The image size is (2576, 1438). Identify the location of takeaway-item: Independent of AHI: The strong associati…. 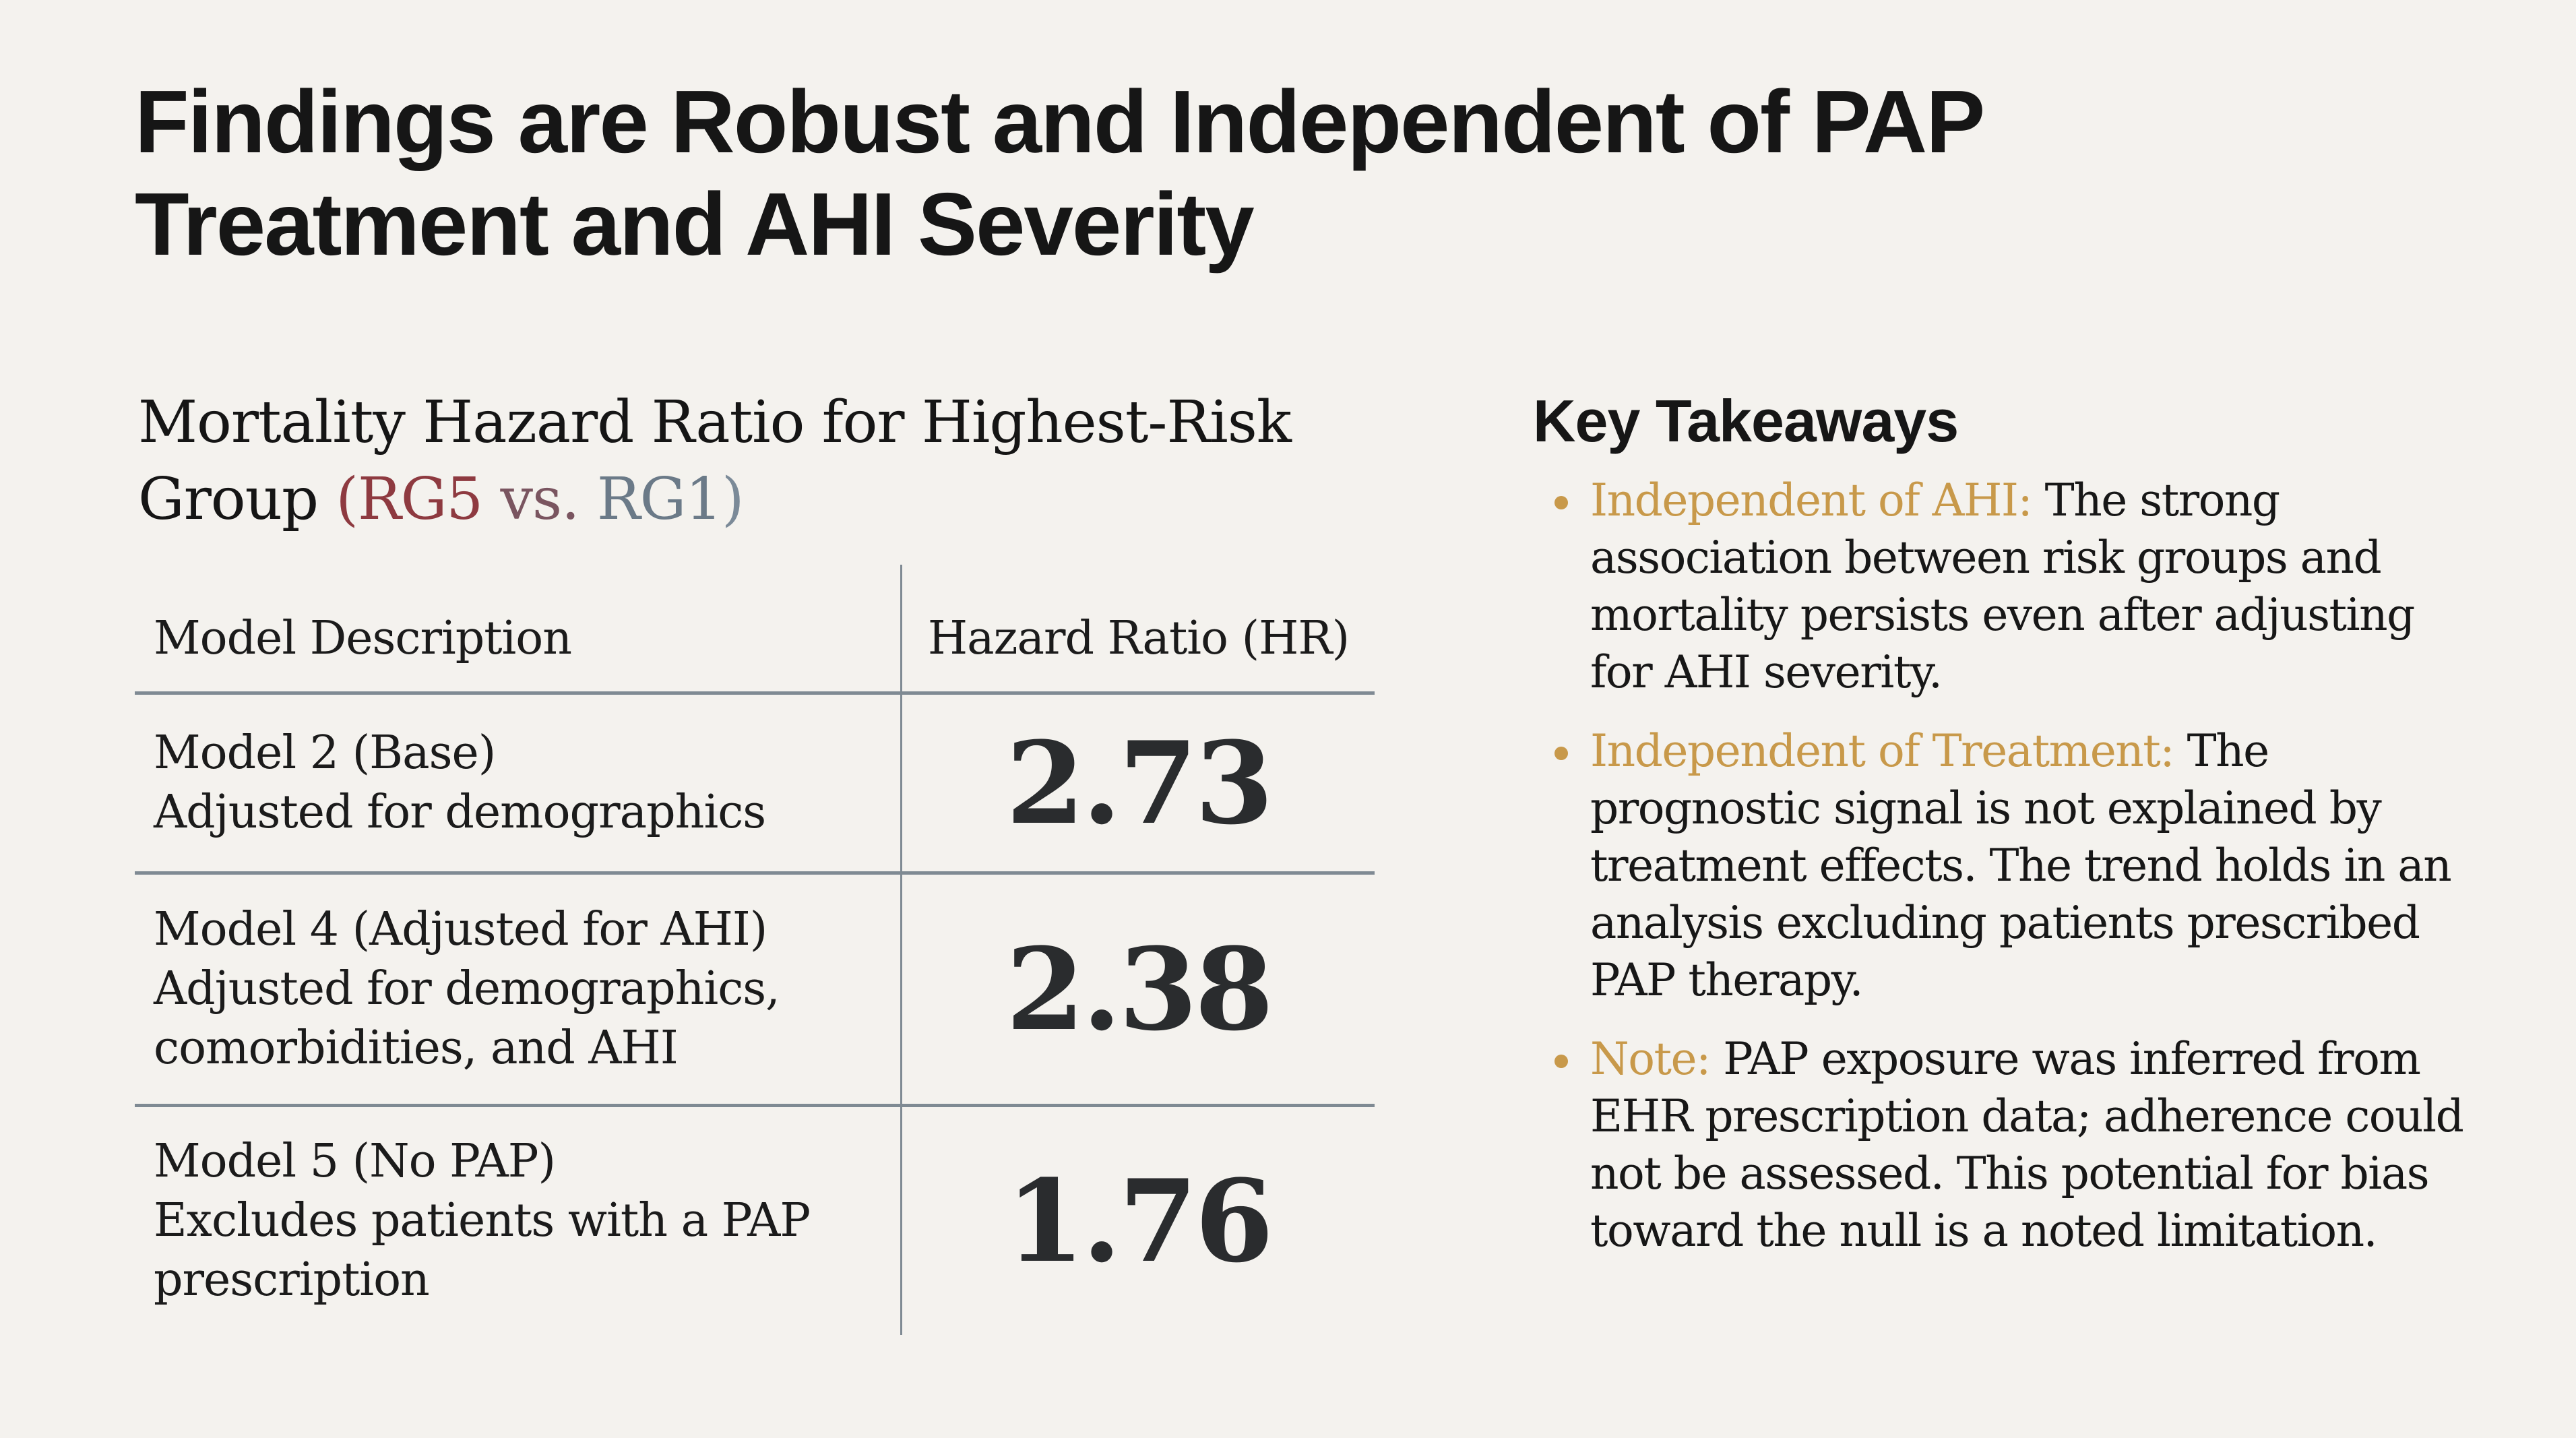
(2004, 586).